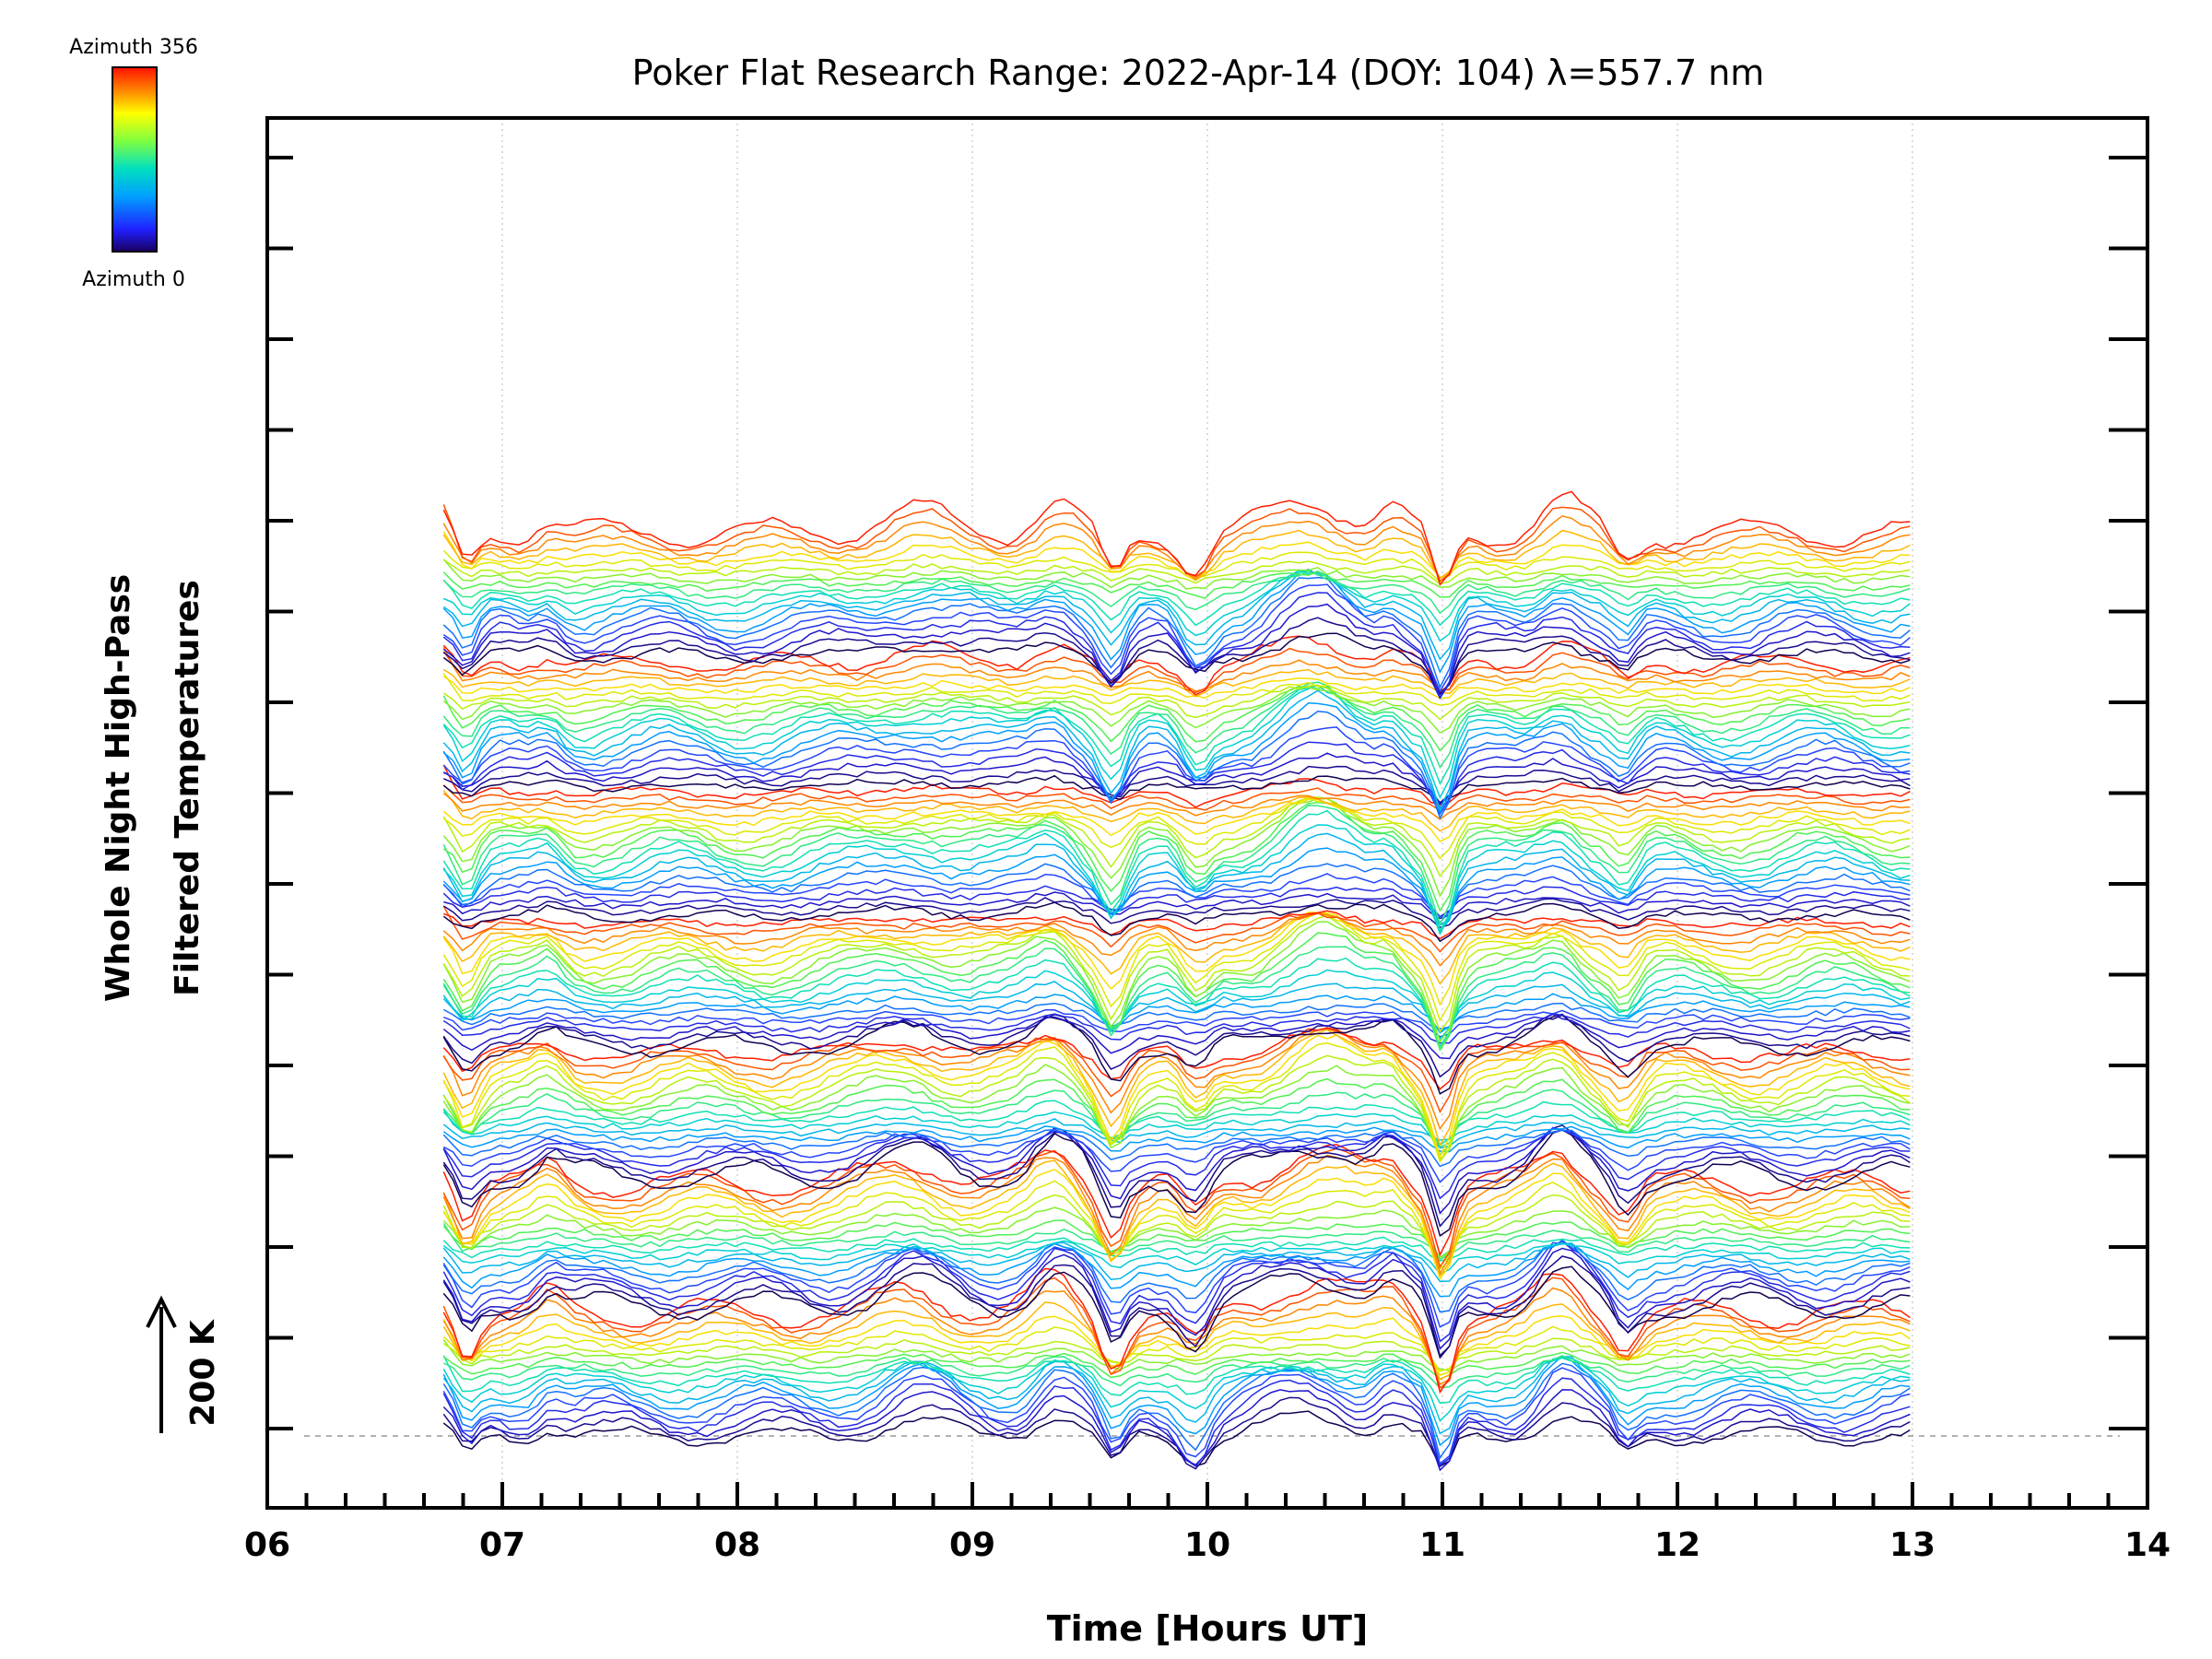  I want to click on colorbar-top-label: Azimuth 356, so click(133, 47).